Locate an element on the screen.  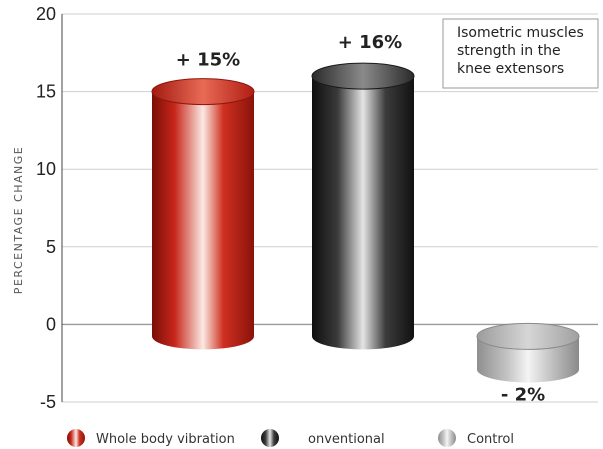
data-label: + 15% is located at coordinates (208, 60).